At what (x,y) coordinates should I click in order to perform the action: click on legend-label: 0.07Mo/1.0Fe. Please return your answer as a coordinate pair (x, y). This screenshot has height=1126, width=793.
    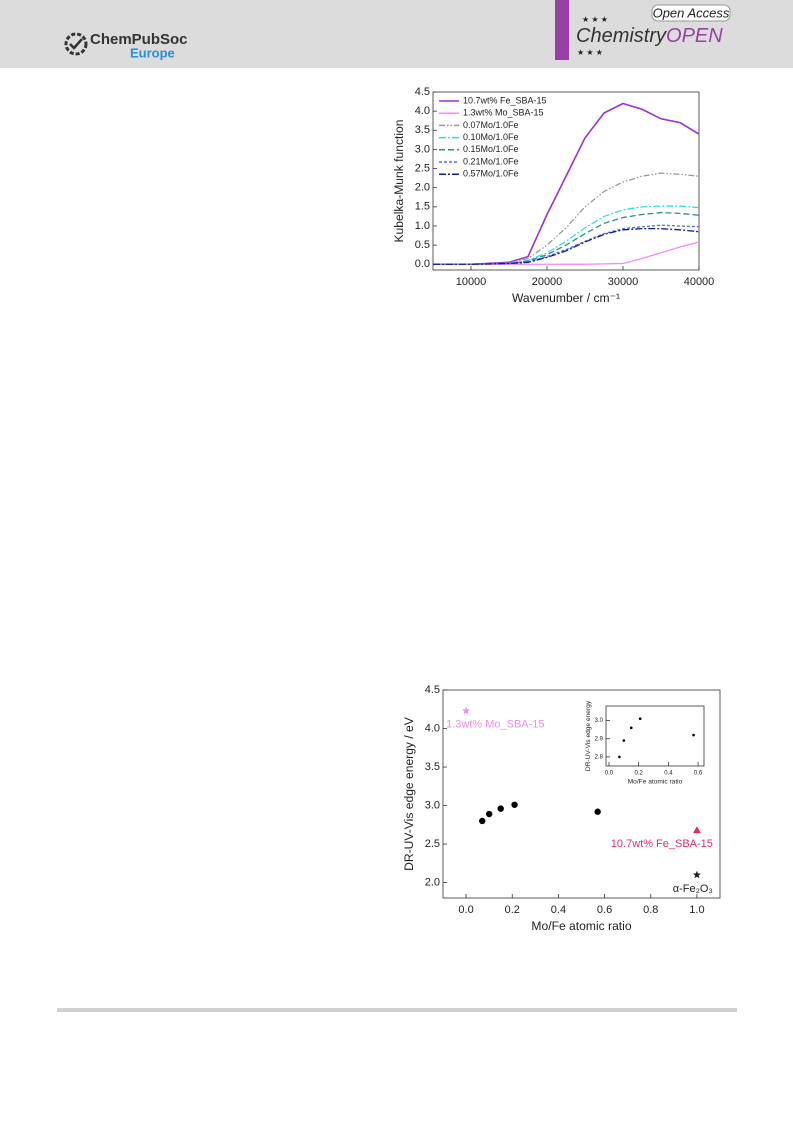
    Looking at the image, I should click on (491, 125).